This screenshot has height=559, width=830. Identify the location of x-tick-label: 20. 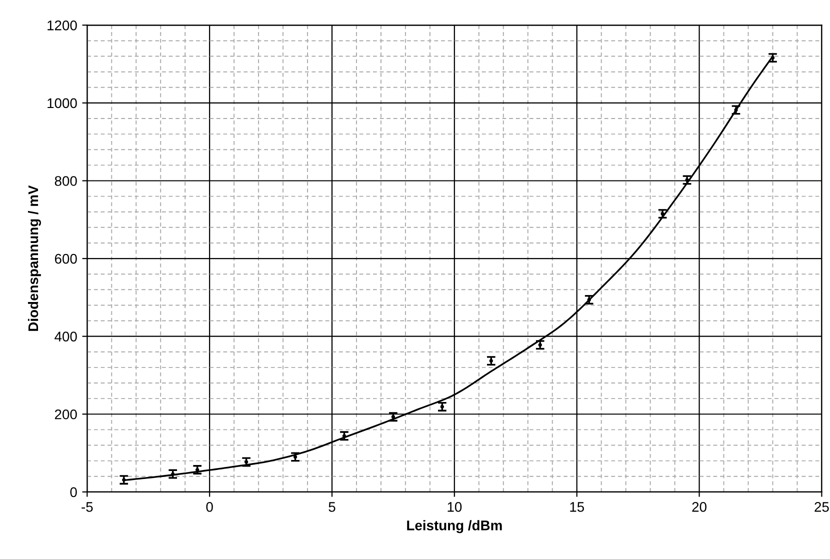
(699, 507).